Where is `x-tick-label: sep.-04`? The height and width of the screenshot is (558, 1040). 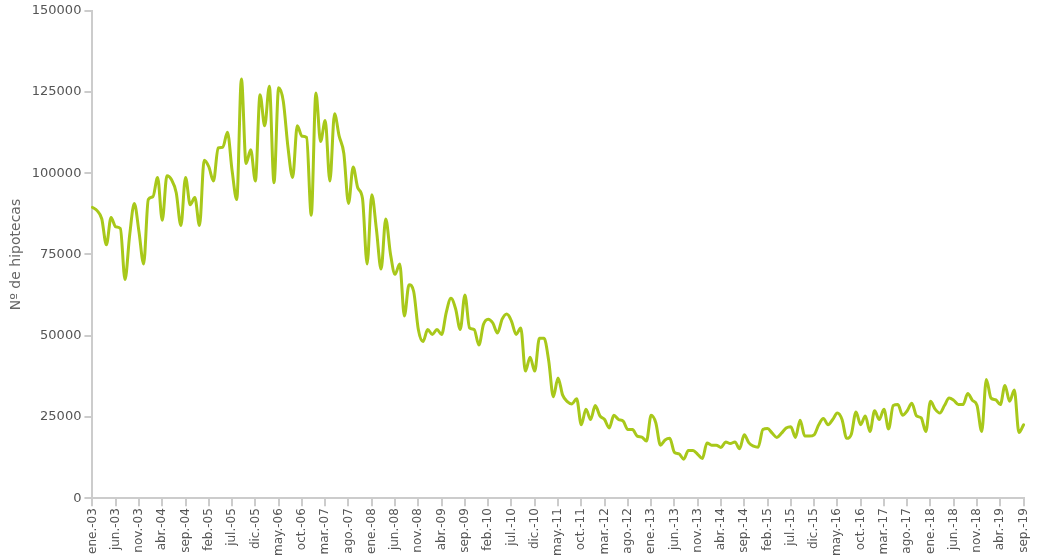
x-tick-label: sep.-04 is located at coordinates (184, 530).